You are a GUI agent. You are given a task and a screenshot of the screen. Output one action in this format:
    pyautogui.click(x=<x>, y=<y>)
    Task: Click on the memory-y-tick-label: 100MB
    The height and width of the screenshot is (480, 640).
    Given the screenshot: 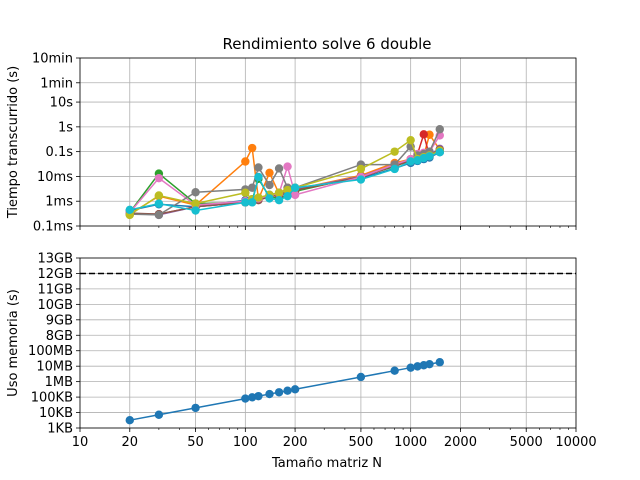 What is the action you would take?
    pyautogui.click(x=50, y=351)
    